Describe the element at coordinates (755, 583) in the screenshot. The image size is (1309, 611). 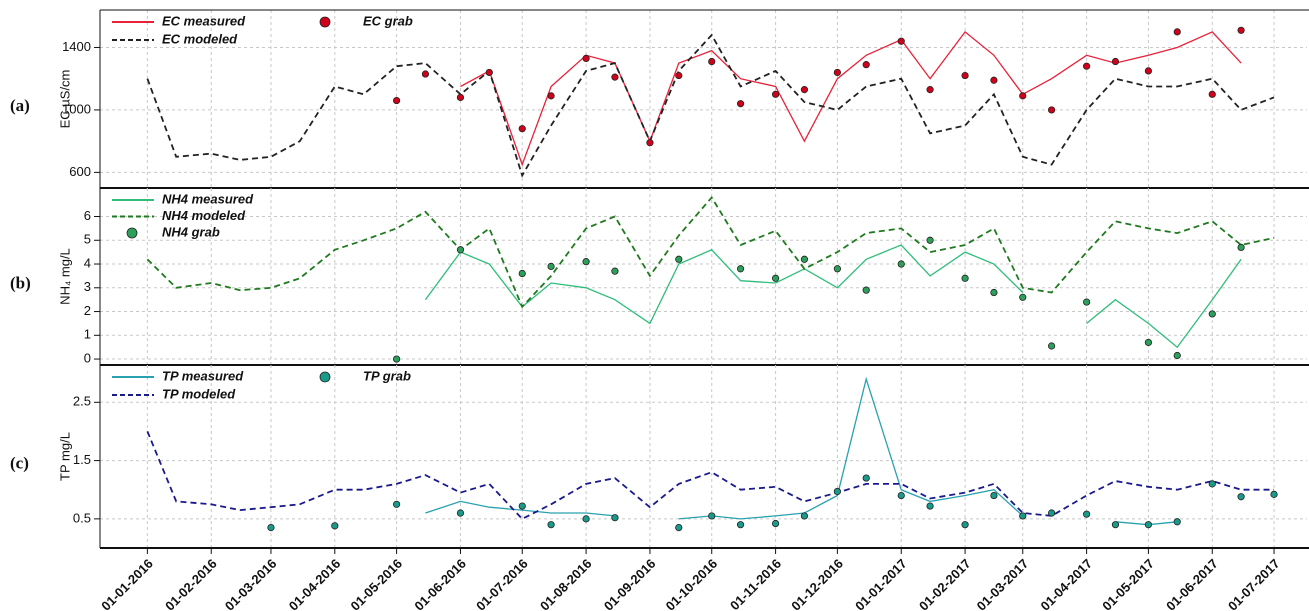
I see `x-tick-label: 01-11-2016` at that location.